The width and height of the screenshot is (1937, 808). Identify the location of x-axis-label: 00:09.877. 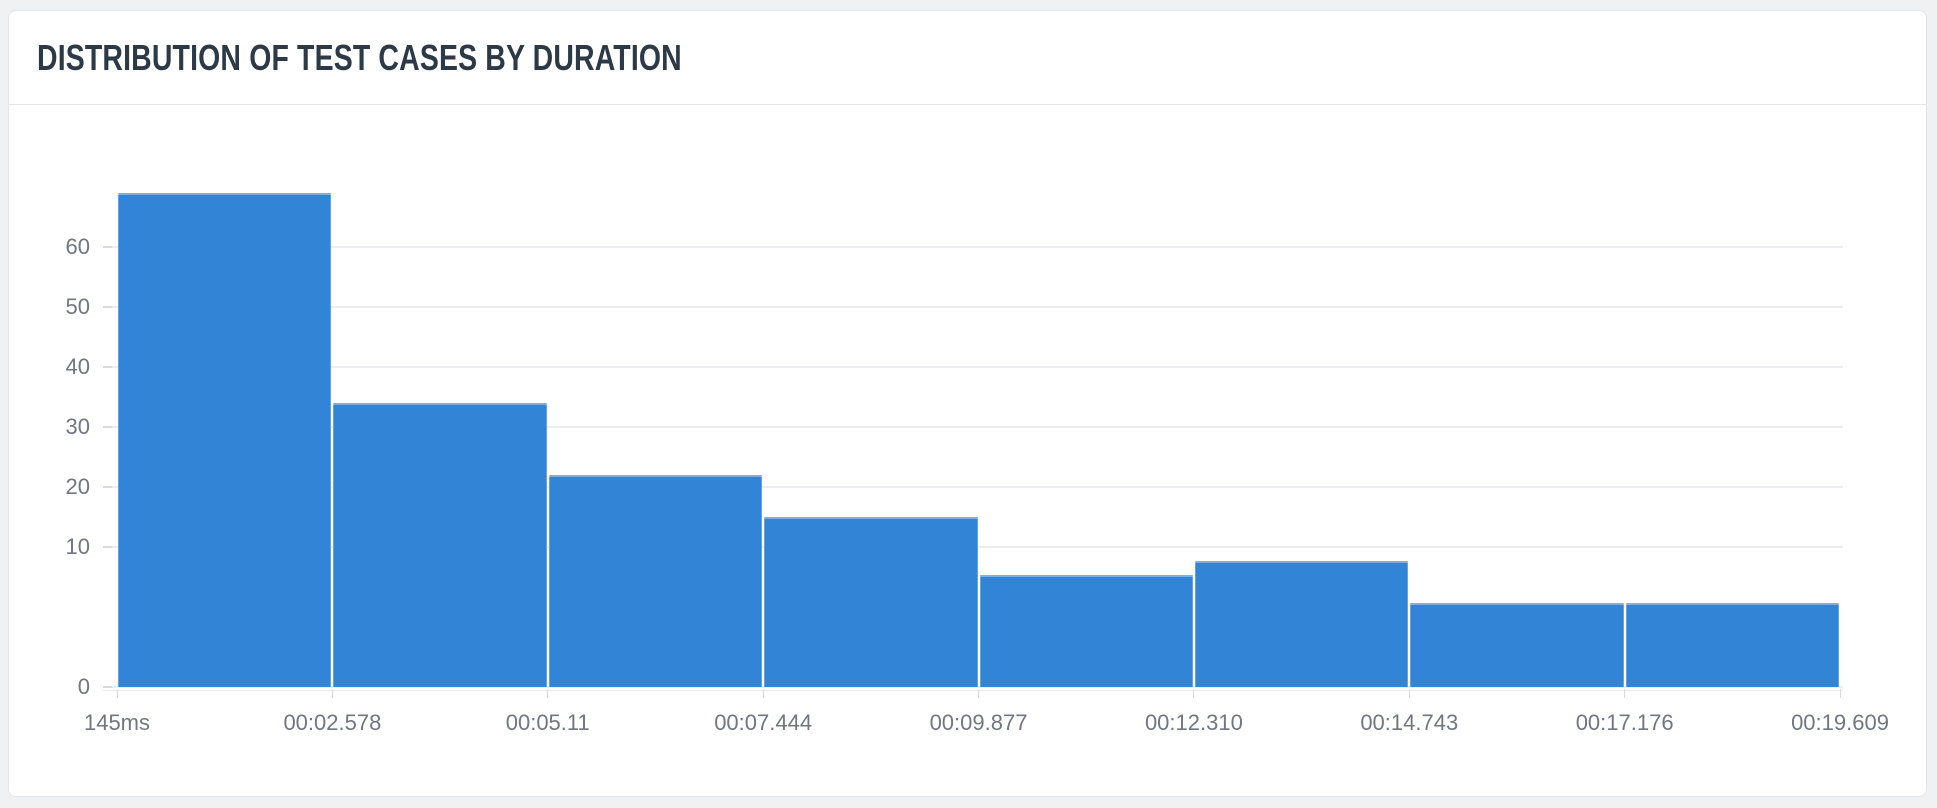
(978, 722).